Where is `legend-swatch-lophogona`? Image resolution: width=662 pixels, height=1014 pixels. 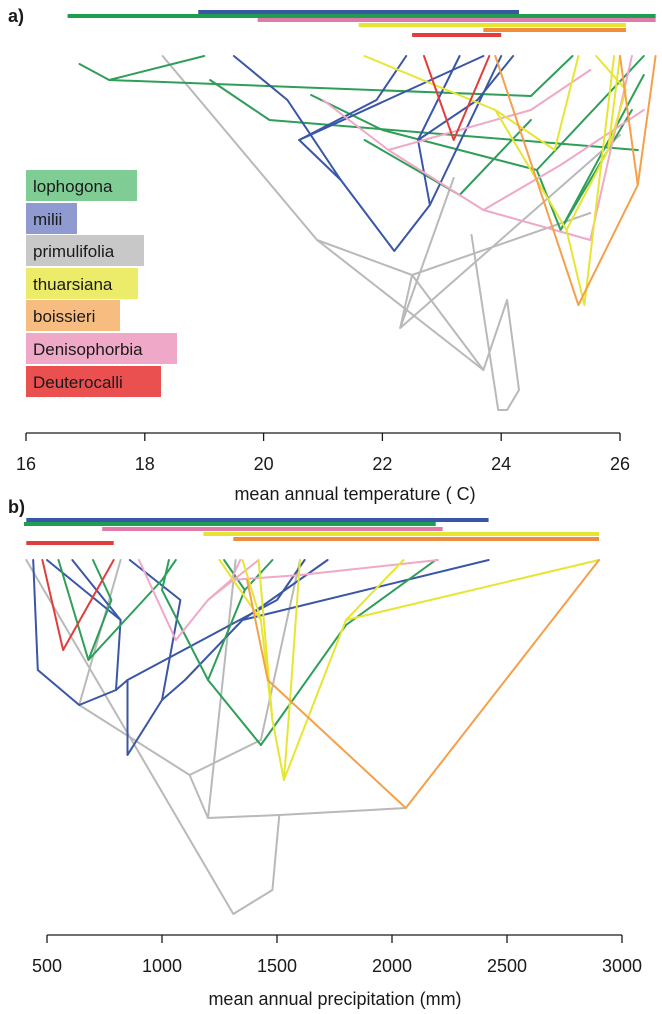 legend-swatch-lophogona is located at coordinates (81, 185).